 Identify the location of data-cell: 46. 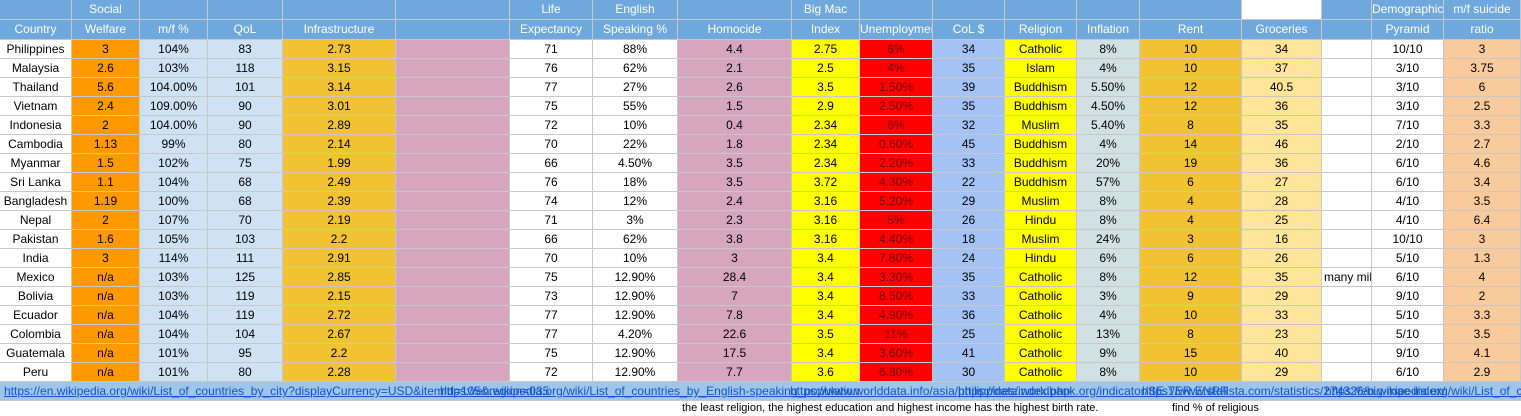
(1282, 144).